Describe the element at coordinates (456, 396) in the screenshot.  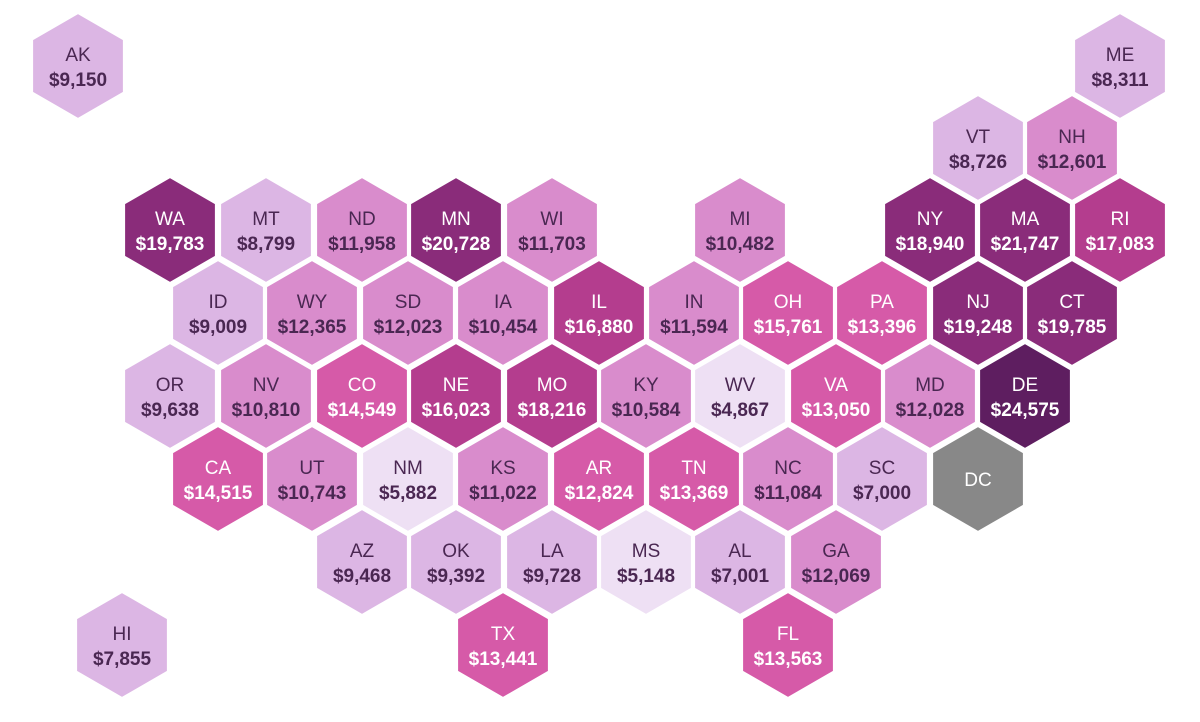
I see `state-tile-ne: NE $16,023` at that location.